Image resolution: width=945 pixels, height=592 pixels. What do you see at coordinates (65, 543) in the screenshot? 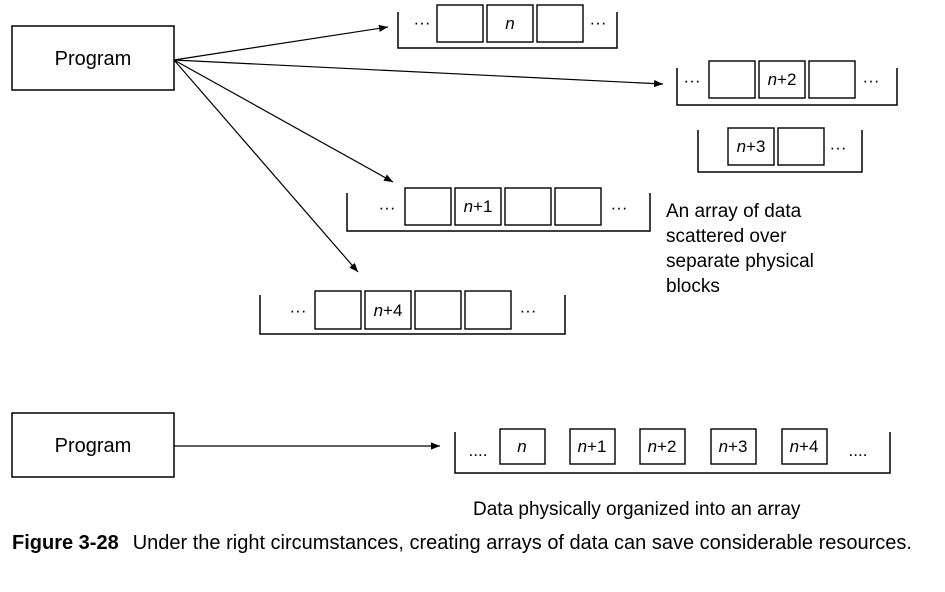
I see `figure-label: Figure 3-28` at bounding box center [65, 543].